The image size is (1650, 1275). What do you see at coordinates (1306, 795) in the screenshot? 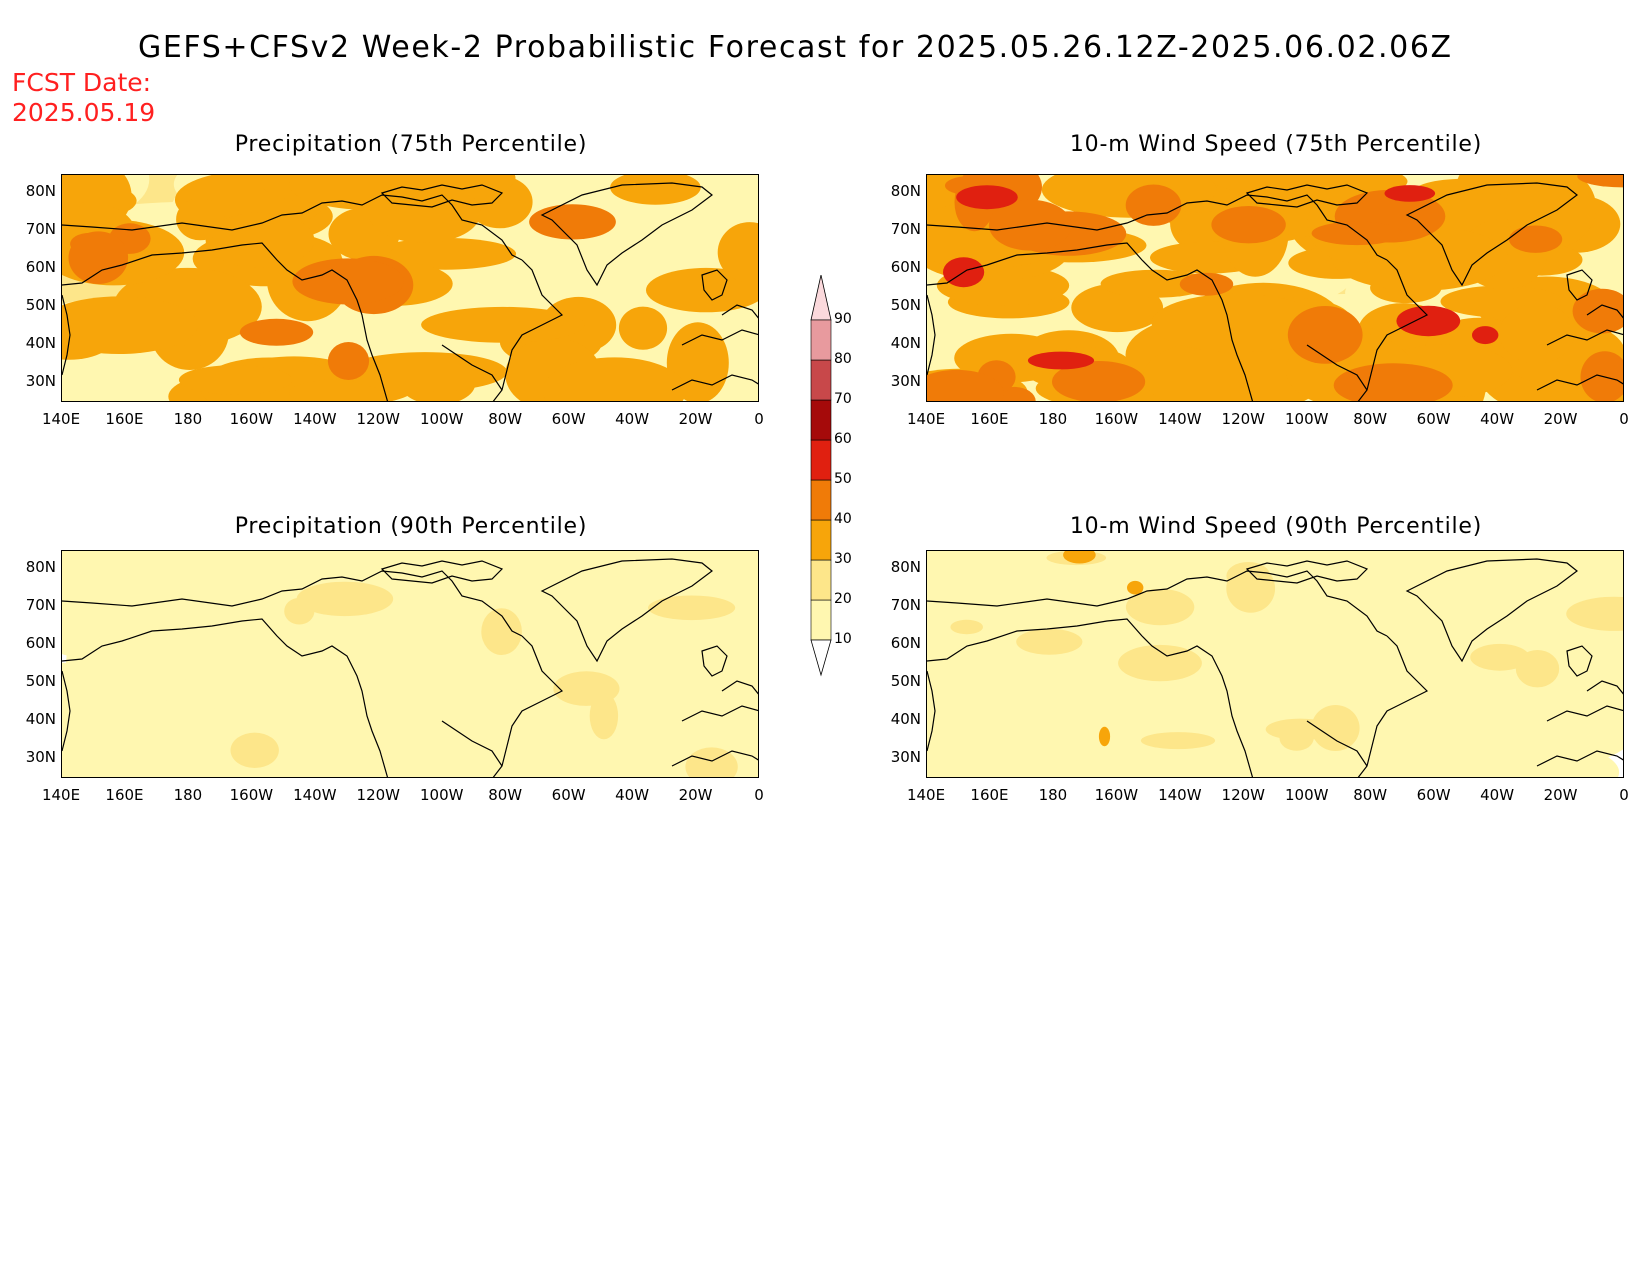
I see `longitude-label: 100W` at bounding box center [1306, 795].